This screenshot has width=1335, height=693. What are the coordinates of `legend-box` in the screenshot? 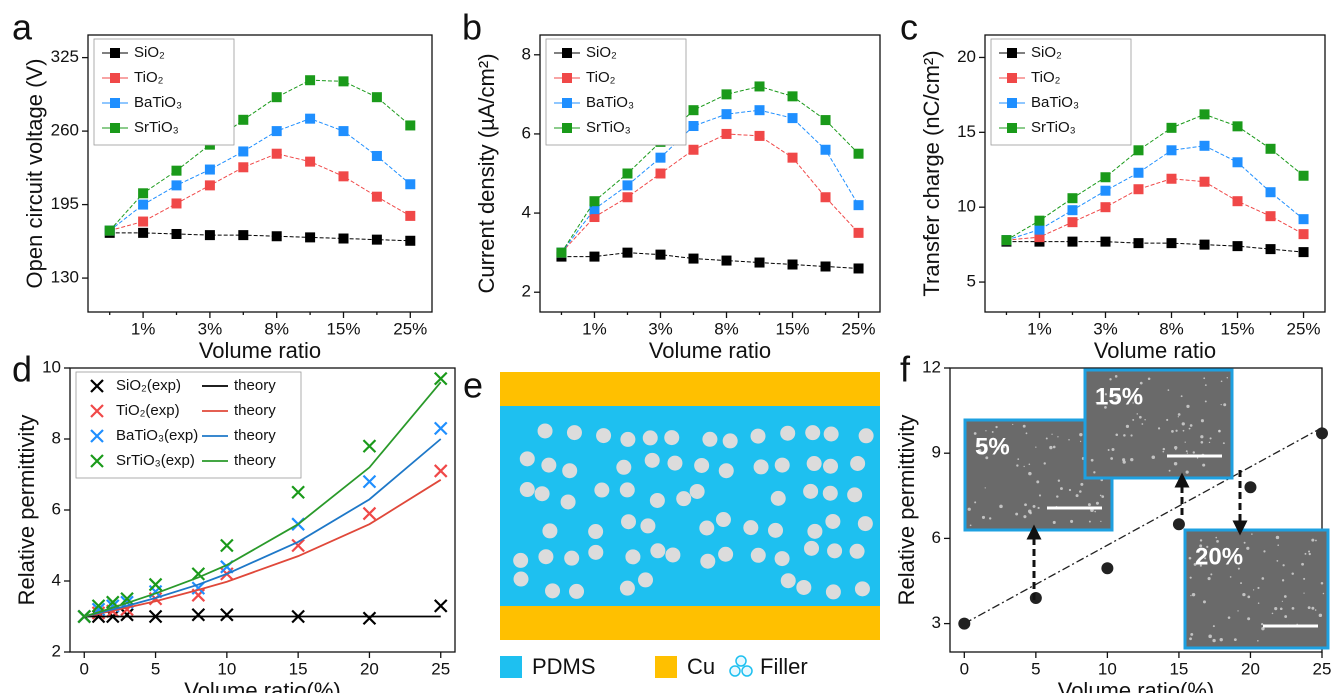 It's located at (188, 425).